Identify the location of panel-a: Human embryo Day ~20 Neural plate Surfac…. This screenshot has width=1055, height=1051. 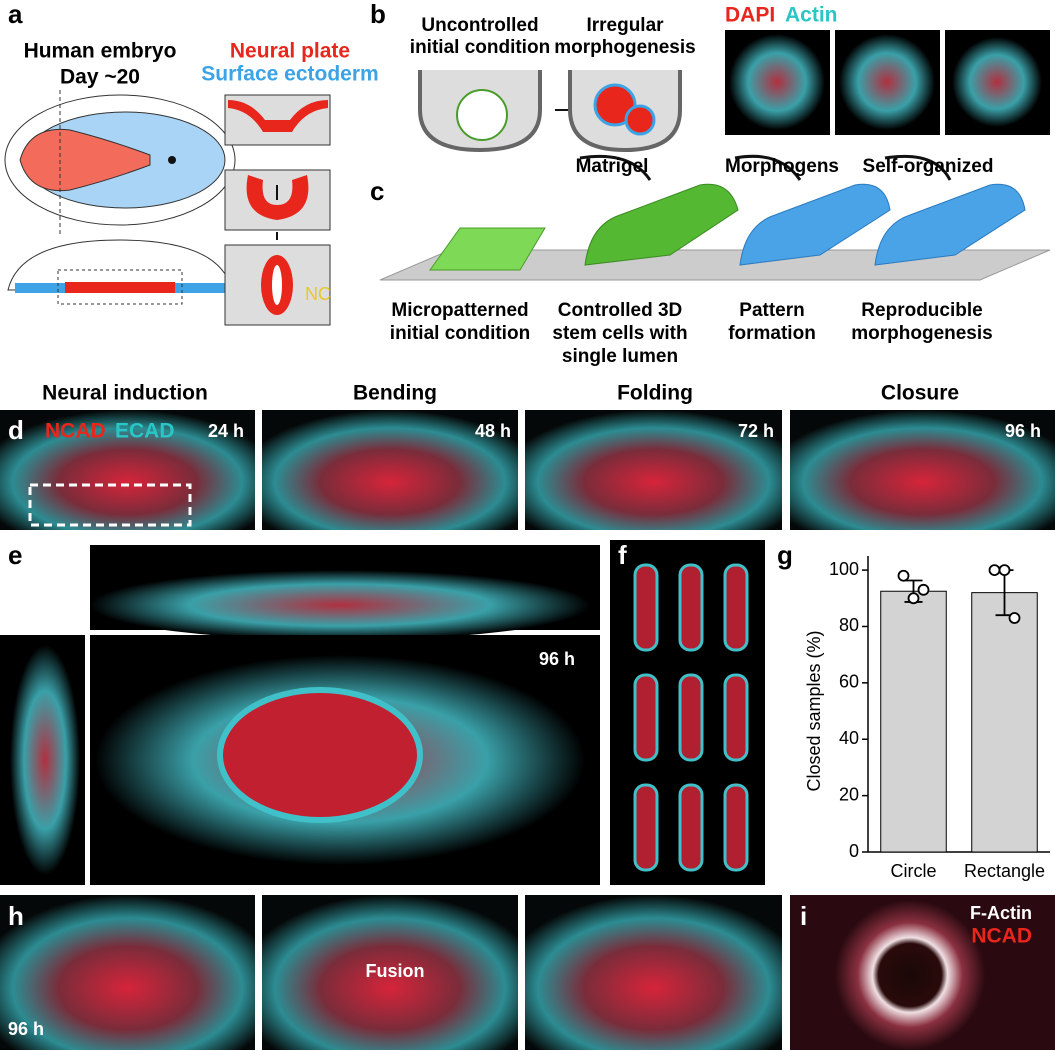
(191, 183).